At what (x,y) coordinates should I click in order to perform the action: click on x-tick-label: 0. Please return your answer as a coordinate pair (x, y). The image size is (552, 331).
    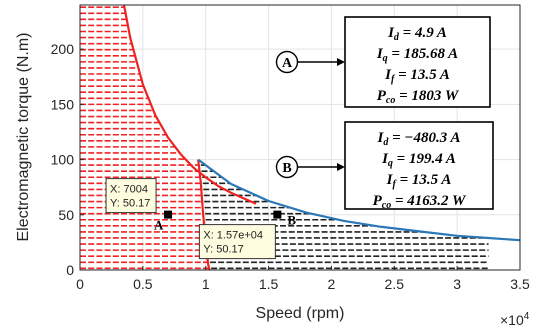
    Looking at the image, I should click on (80, 284).